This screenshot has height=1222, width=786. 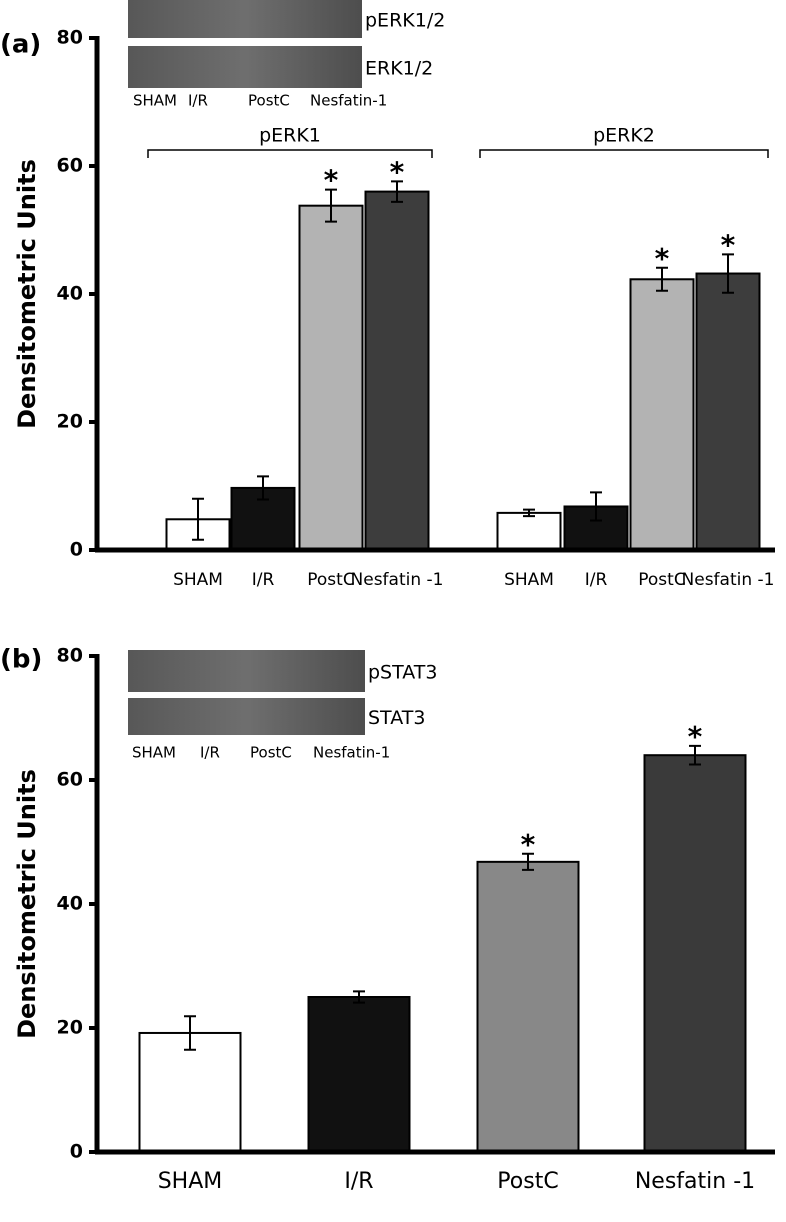 What do you see at coordinates (399, 69) in the screenshot?
I see `blot-label: ERK1/2` at bounding box center [399, 69].